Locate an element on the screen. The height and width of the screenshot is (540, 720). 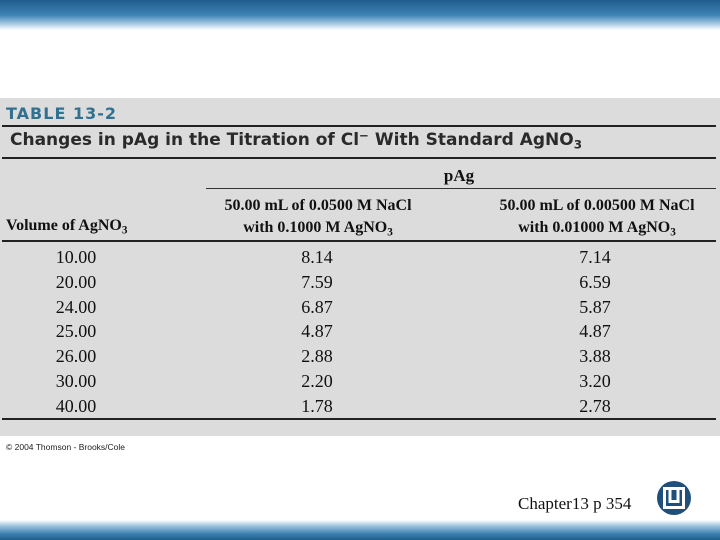
pag-col2-cell: 4.87 is located at coordinates (595, 331).